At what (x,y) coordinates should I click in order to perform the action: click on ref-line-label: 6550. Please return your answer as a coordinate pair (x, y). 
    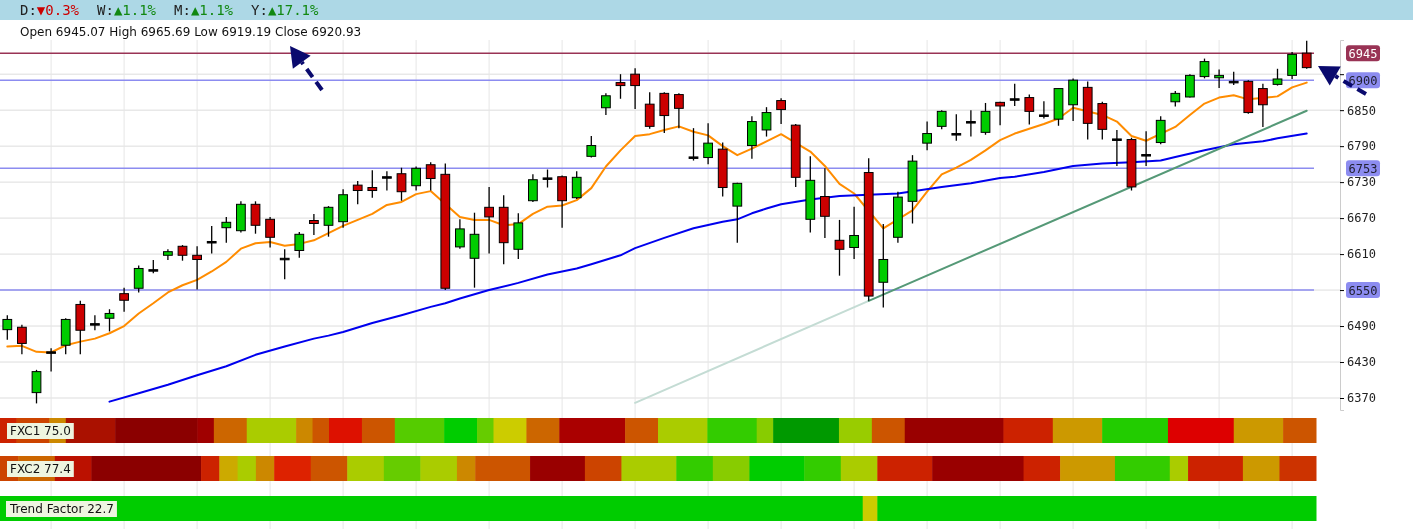
    Looking at the image, I should click on (1363, 290).